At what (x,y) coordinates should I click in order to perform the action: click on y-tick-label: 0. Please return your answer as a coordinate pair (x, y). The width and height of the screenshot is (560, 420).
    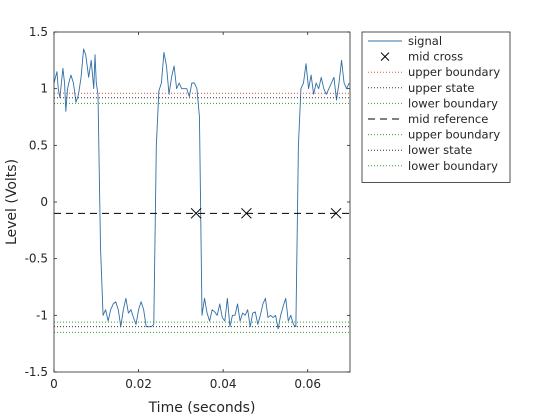
    Looking at the image, I should click on (44, 202).